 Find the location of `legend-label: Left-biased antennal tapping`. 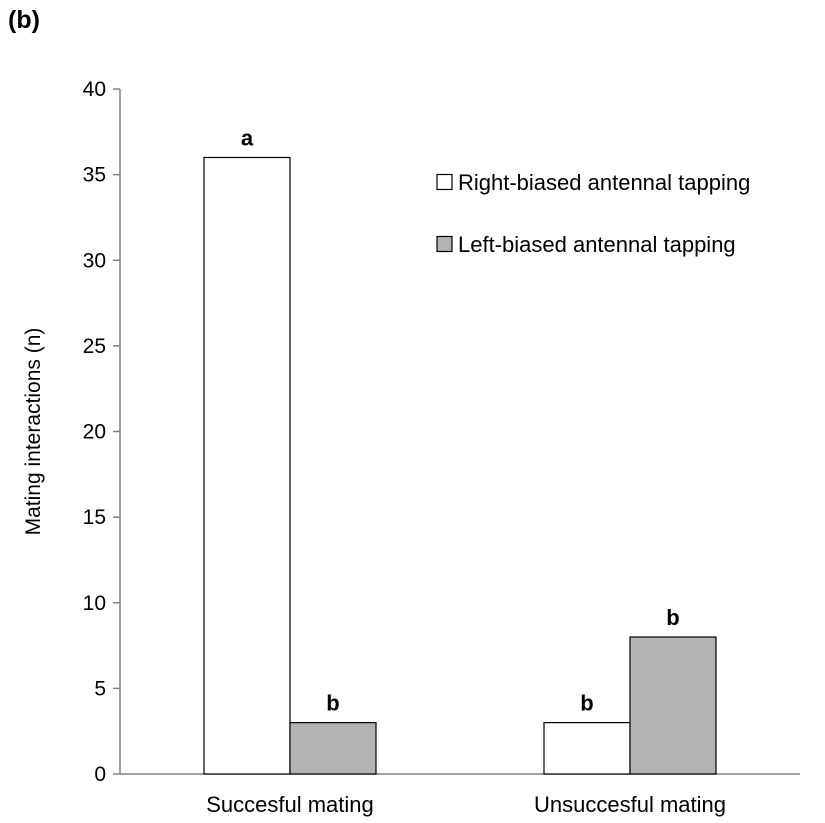

legend-label: Left-biased antennal tapping is located at coordinates (597, 244).